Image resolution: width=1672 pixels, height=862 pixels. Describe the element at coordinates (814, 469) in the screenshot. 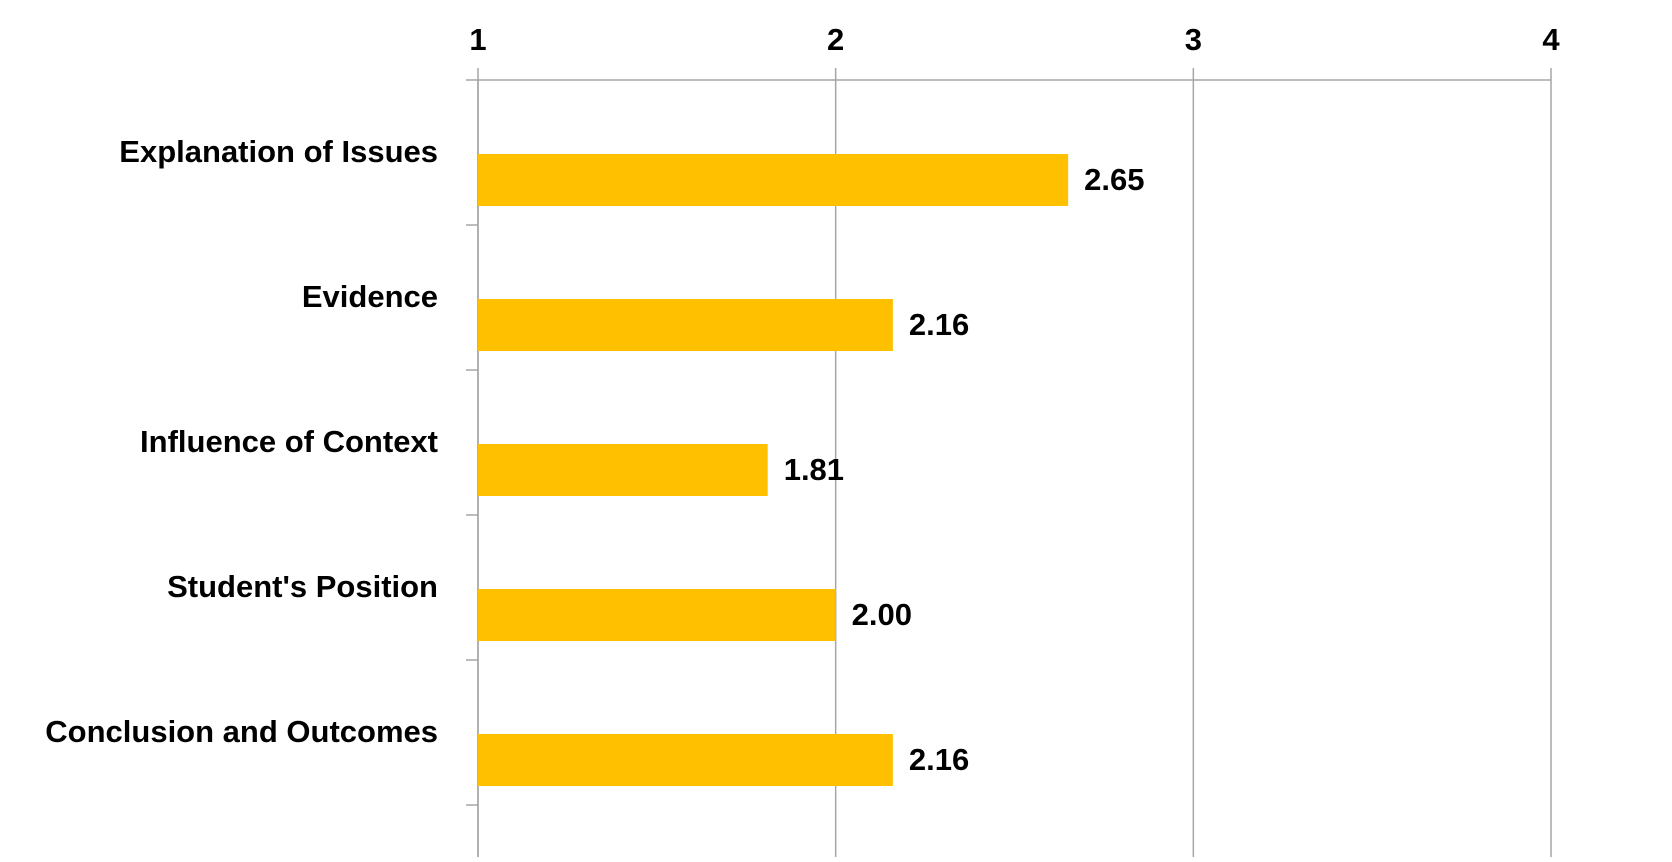

I see `data-label: 1.81` at that location.